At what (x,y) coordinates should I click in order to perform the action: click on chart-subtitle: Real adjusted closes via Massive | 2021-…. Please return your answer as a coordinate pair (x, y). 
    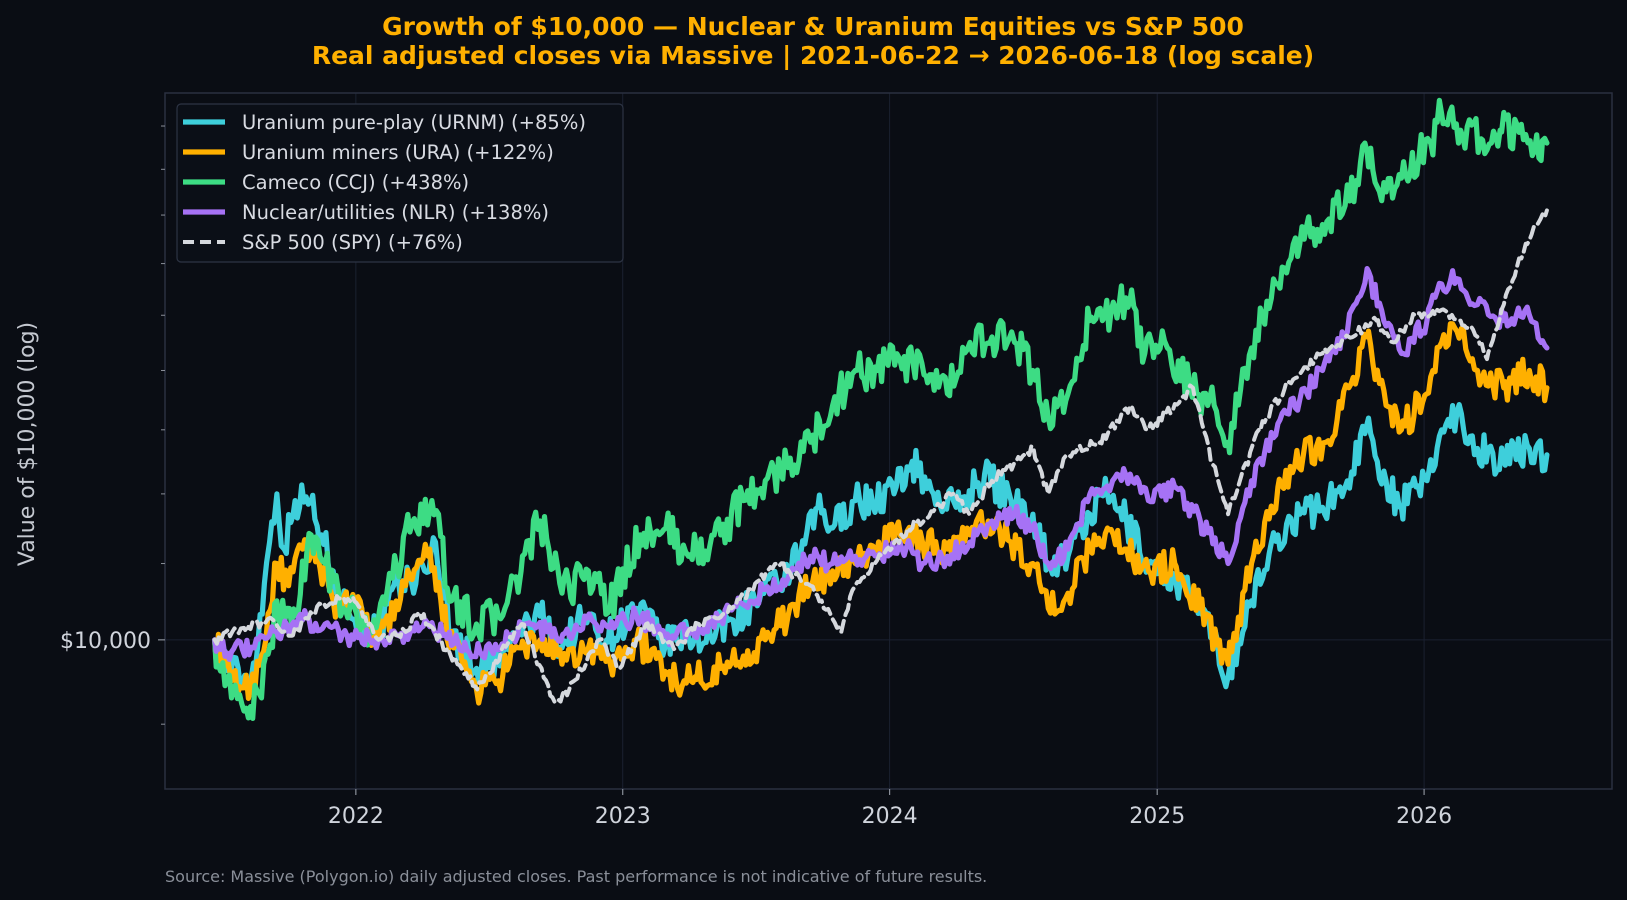
    Looking at the image, I should click on (813, 55).